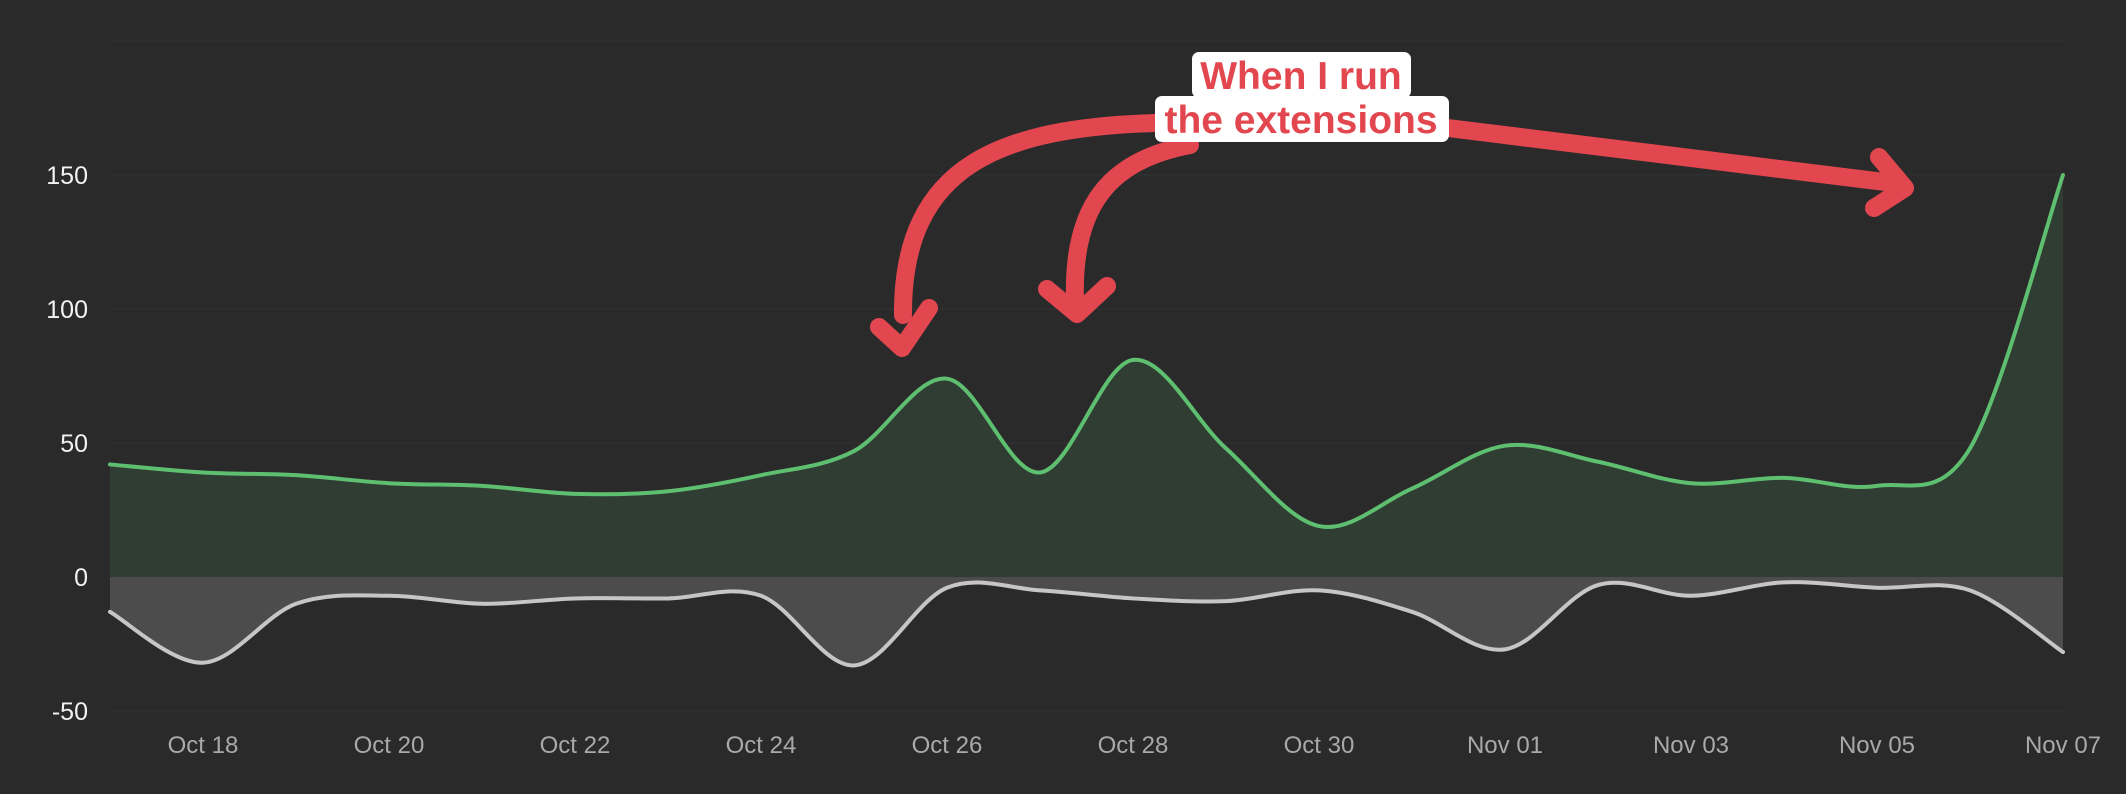 This screenshot has width=2126, height=794. I want to click on x-tick-label: Nov 01, so click(1505, 745).